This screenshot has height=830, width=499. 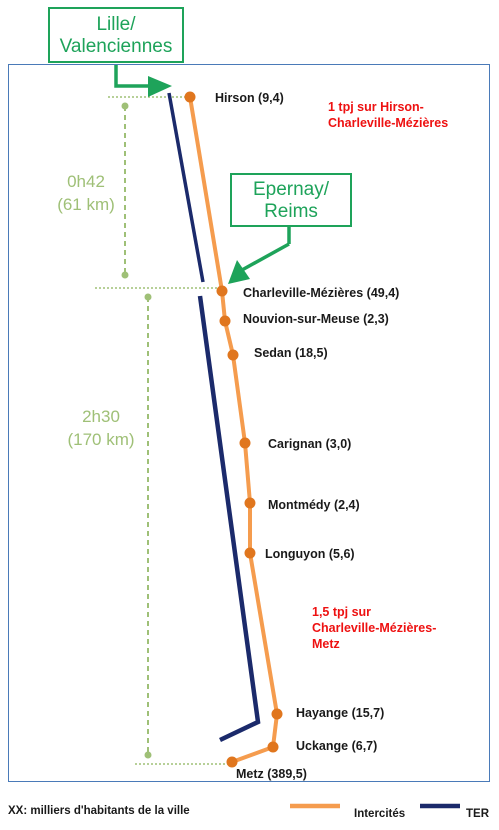 What do you see at coordinates (249, 98) in the screenshot?
I see `station-label-hirson: Hirson (9,4)` at bounding box center [249, 98].